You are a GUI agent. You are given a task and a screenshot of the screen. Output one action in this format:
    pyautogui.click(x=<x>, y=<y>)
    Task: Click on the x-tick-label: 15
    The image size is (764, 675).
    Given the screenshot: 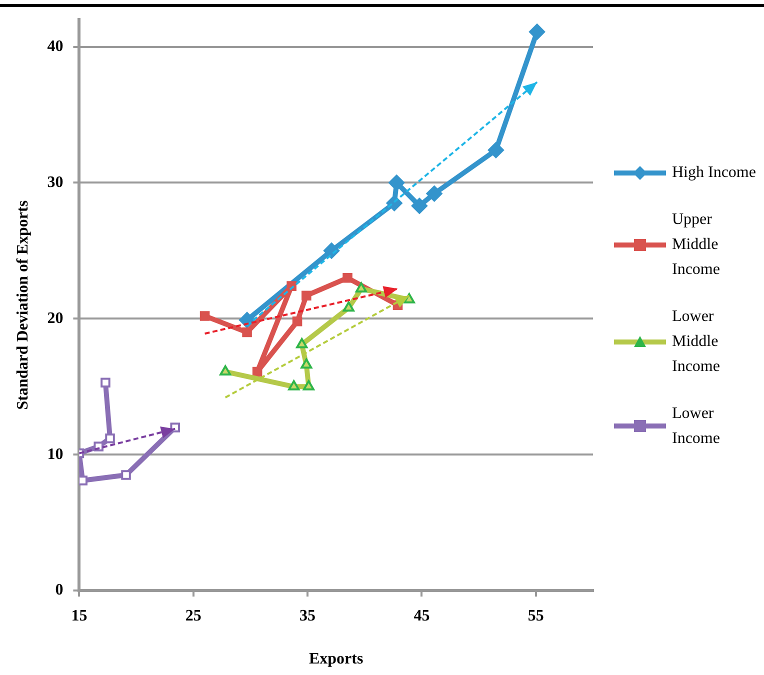 What is the action you would take?
    pyautogui.click(x=79, y=615)
    